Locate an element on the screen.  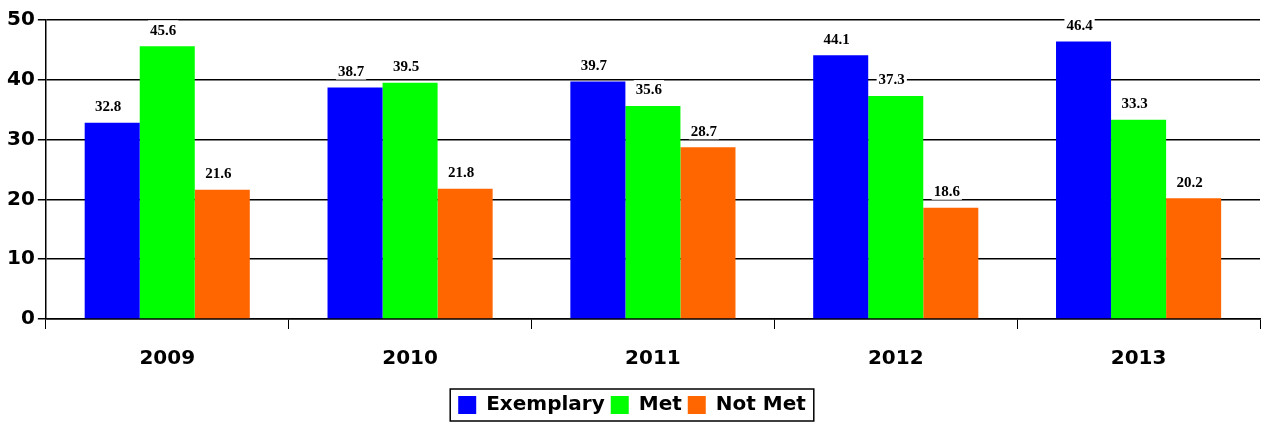
x-tick-label: 2011 is located at coordinates (653, 357).